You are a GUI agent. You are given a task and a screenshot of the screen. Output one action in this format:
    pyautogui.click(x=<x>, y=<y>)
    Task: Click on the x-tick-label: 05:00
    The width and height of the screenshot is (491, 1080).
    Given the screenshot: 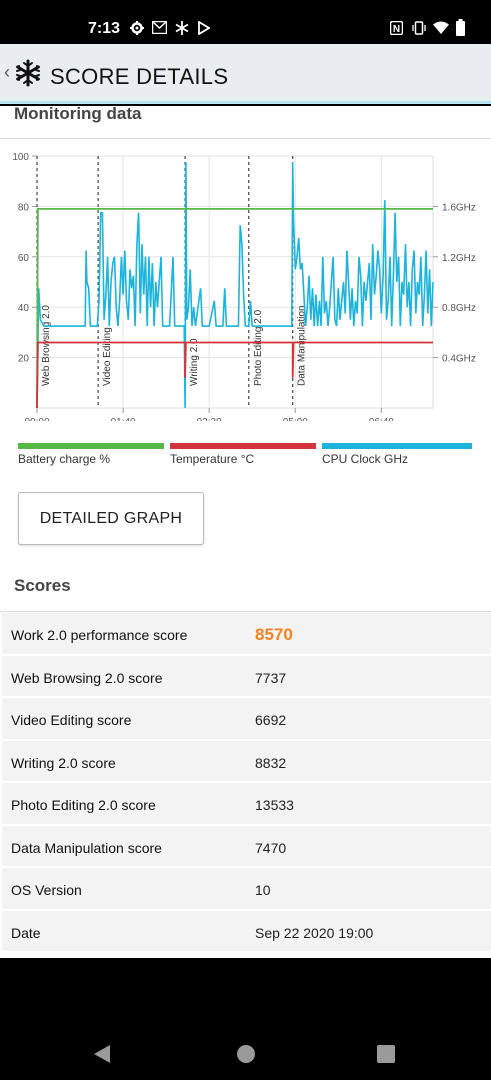 What is the action you would take?
    pyautogui.click(x=295, y=419)
    